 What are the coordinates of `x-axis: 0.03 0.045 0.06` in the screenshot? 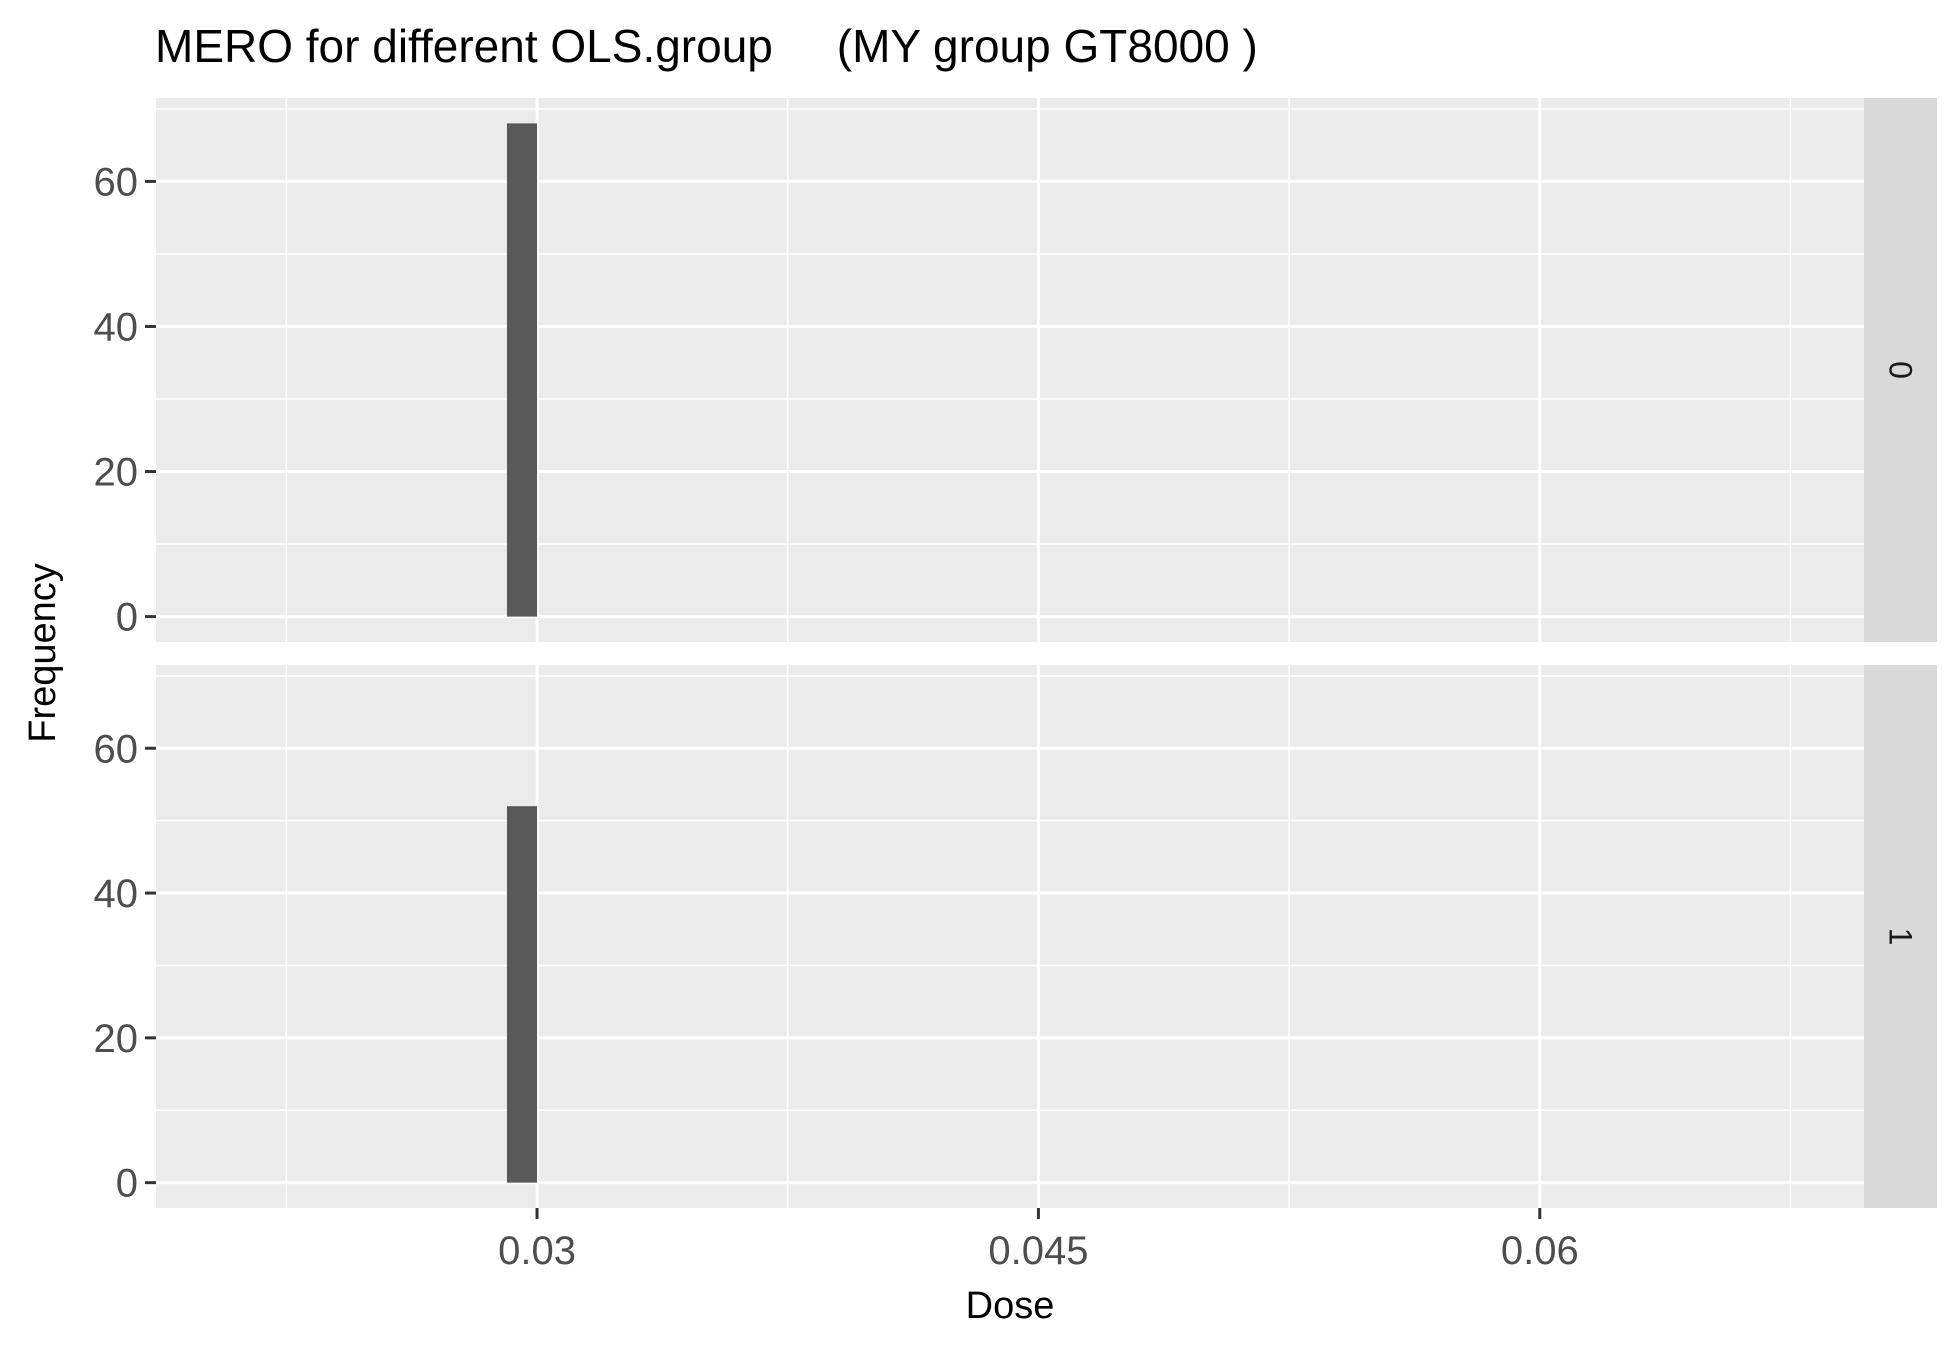 It's located at (1038, 1240).